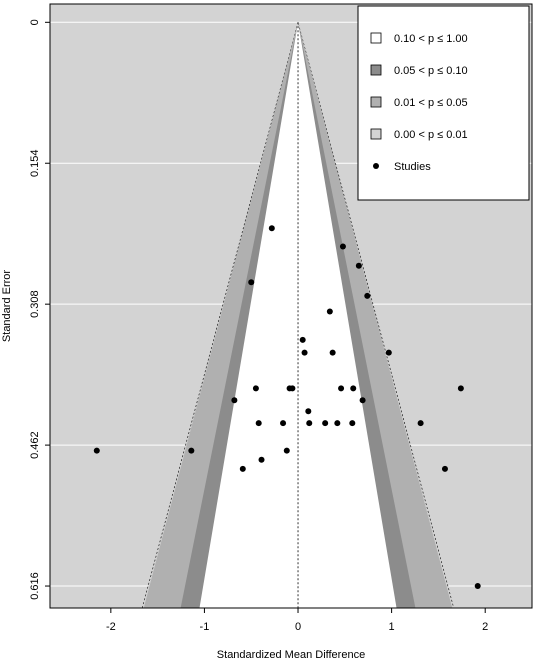 This screenshot has width=533, height=659. I want to click on legend-label: 0.00 < p ≤ 0.01, so click(431, 135).